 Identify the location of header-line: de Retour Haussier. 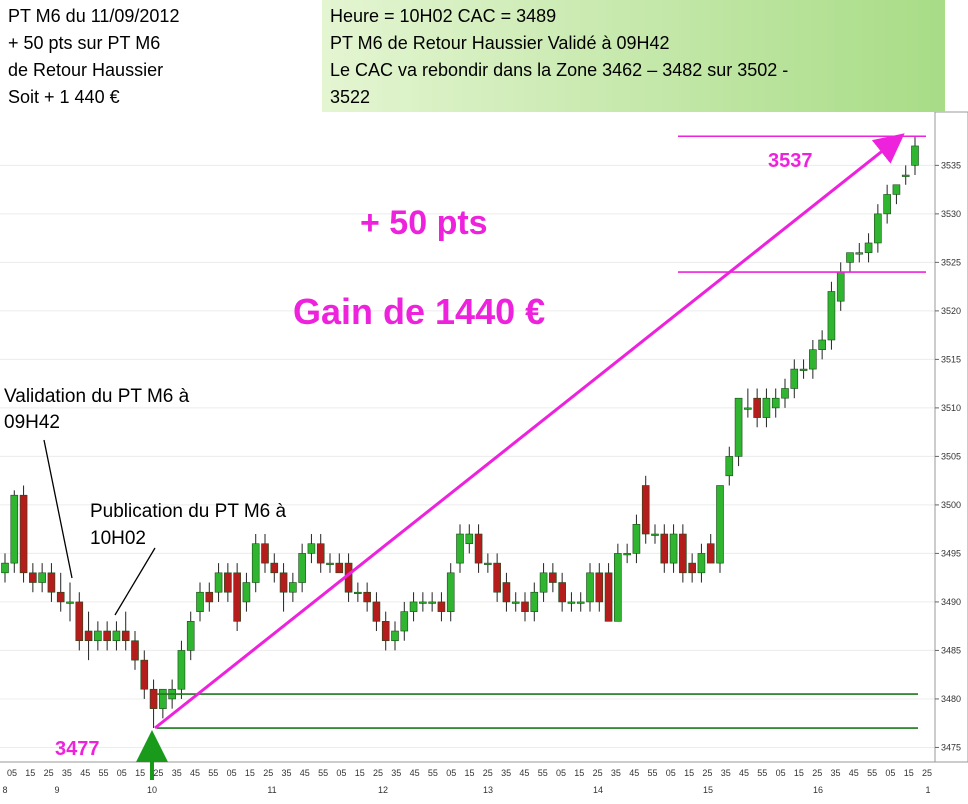
(85, 70).